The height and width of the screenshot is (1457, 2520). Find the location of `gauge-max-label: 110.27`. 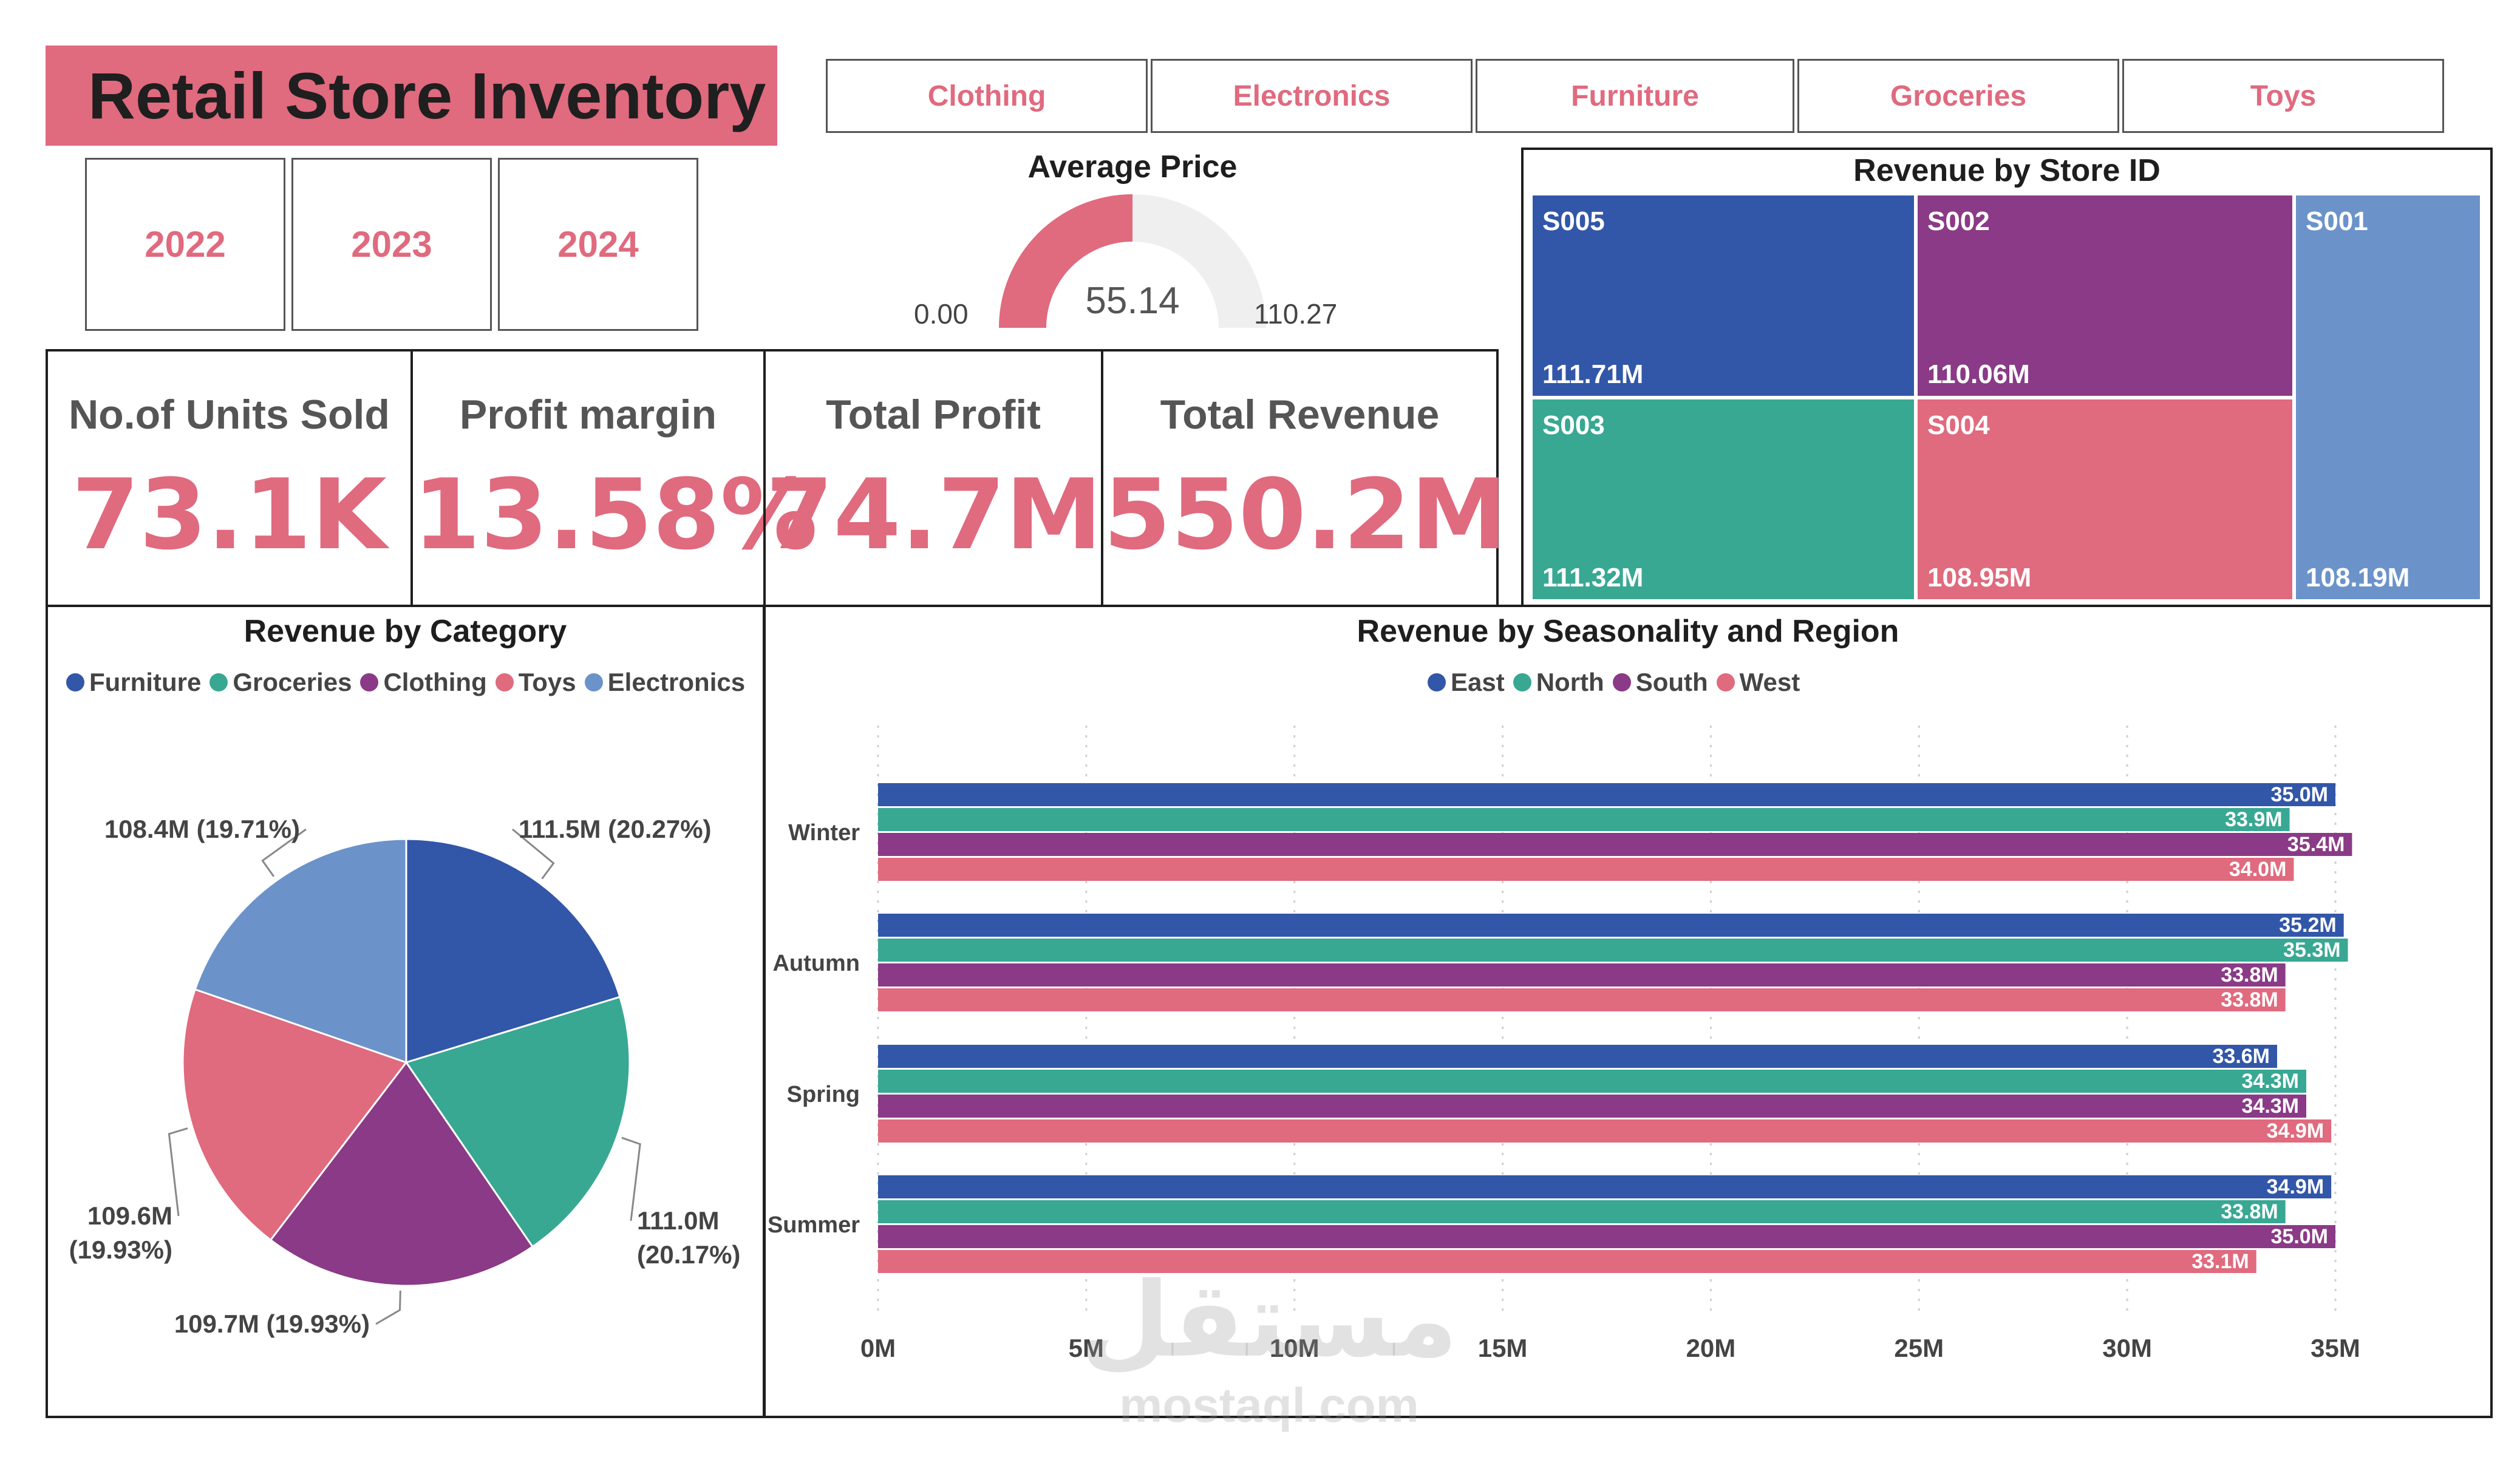

gauge-max-label: 110.27 is located at coordinates (1296, 314).